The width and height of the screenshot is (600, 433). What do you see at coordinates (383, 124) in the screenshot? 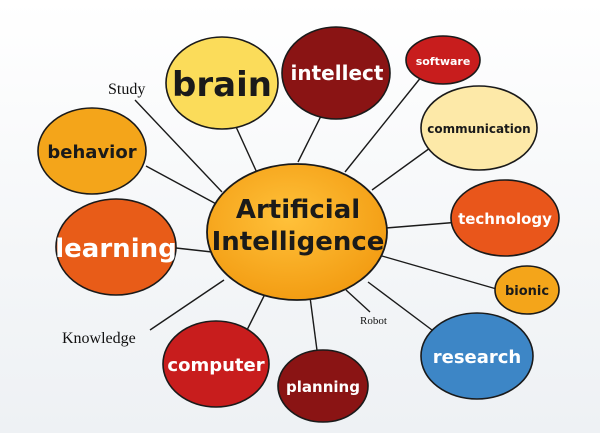
I see `connector-software` at bounding box center [383, 124].